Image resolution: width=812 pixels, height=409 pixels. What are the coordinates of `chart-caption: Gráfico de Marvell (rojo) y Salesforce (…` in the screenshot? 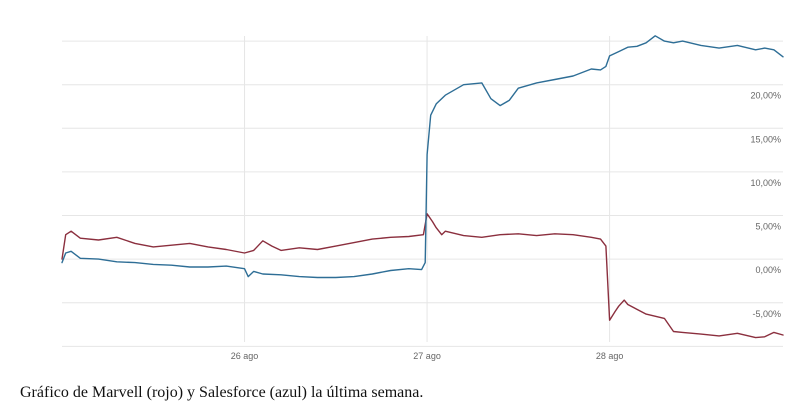 It's located at (222, 392).